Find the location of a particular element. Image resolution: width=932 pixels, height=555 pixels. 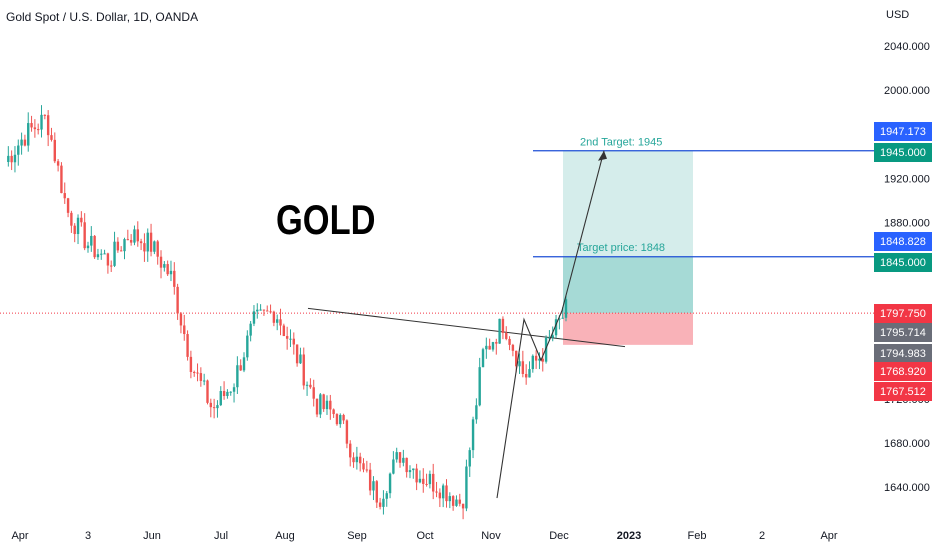

price-label-text: 1797.750 is located at coordinates (903, 314).